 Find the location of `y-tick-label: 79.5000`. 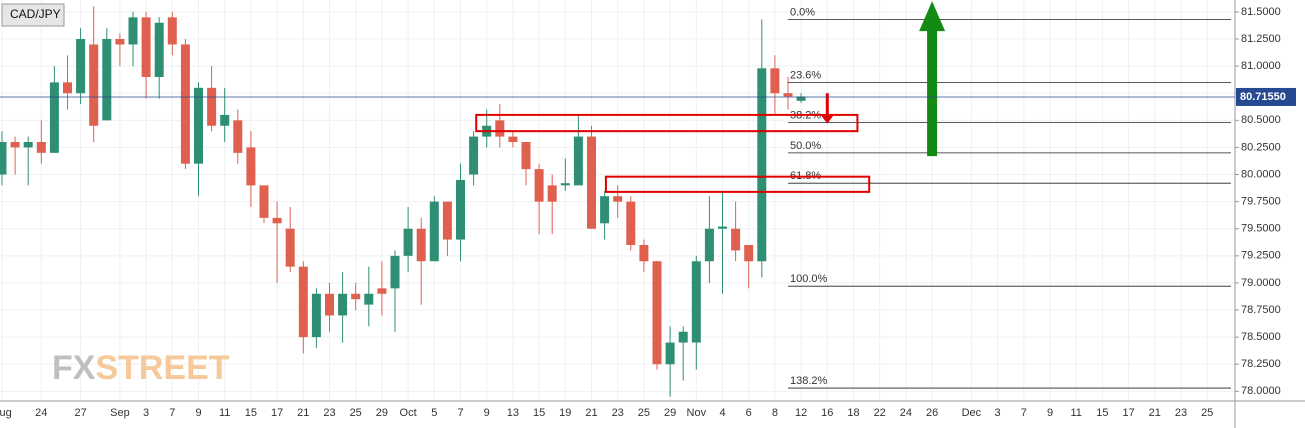

y-tick-label: 79.5000 is located at coordinates (1261, 229).